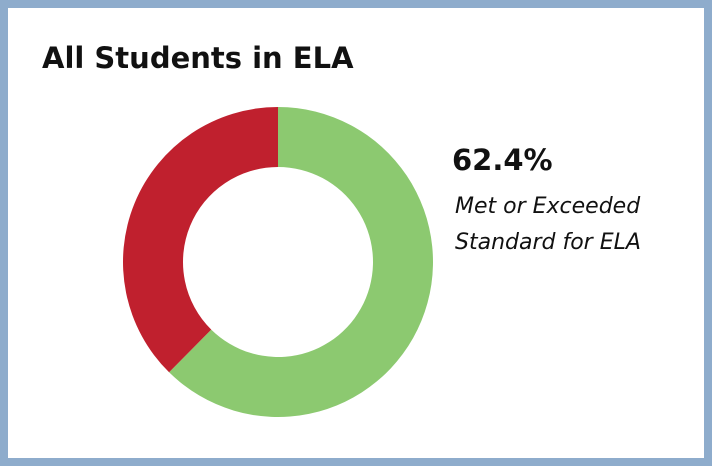 This screenshot has width=712, height=466. What do you see at coordinates (502, 160) in the screenshot?
I see `value-label: 62.4%` at bounding box center [502, 160].